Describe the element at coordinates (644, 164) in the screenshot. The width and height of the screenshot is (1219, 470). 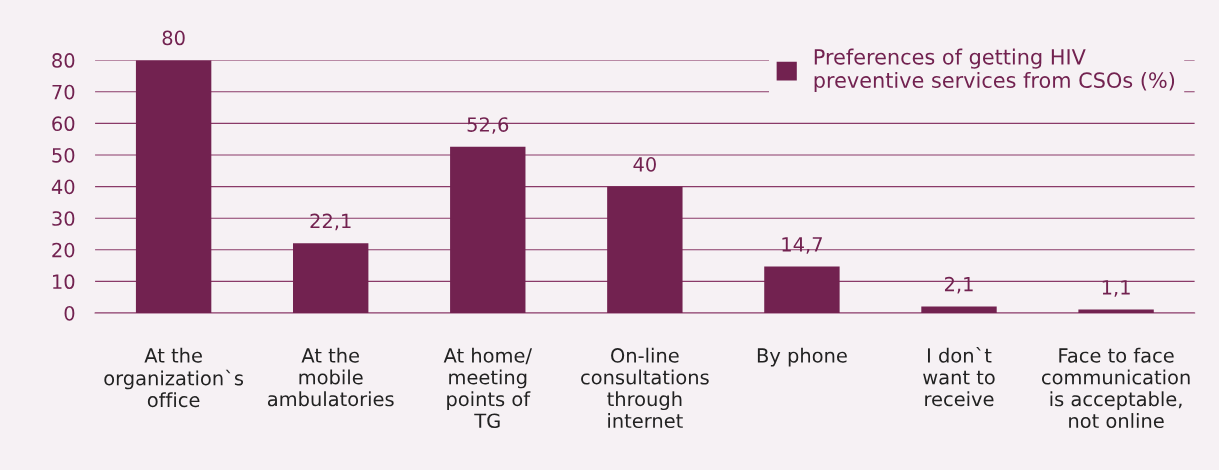
I see `data-label: 40` at that location.